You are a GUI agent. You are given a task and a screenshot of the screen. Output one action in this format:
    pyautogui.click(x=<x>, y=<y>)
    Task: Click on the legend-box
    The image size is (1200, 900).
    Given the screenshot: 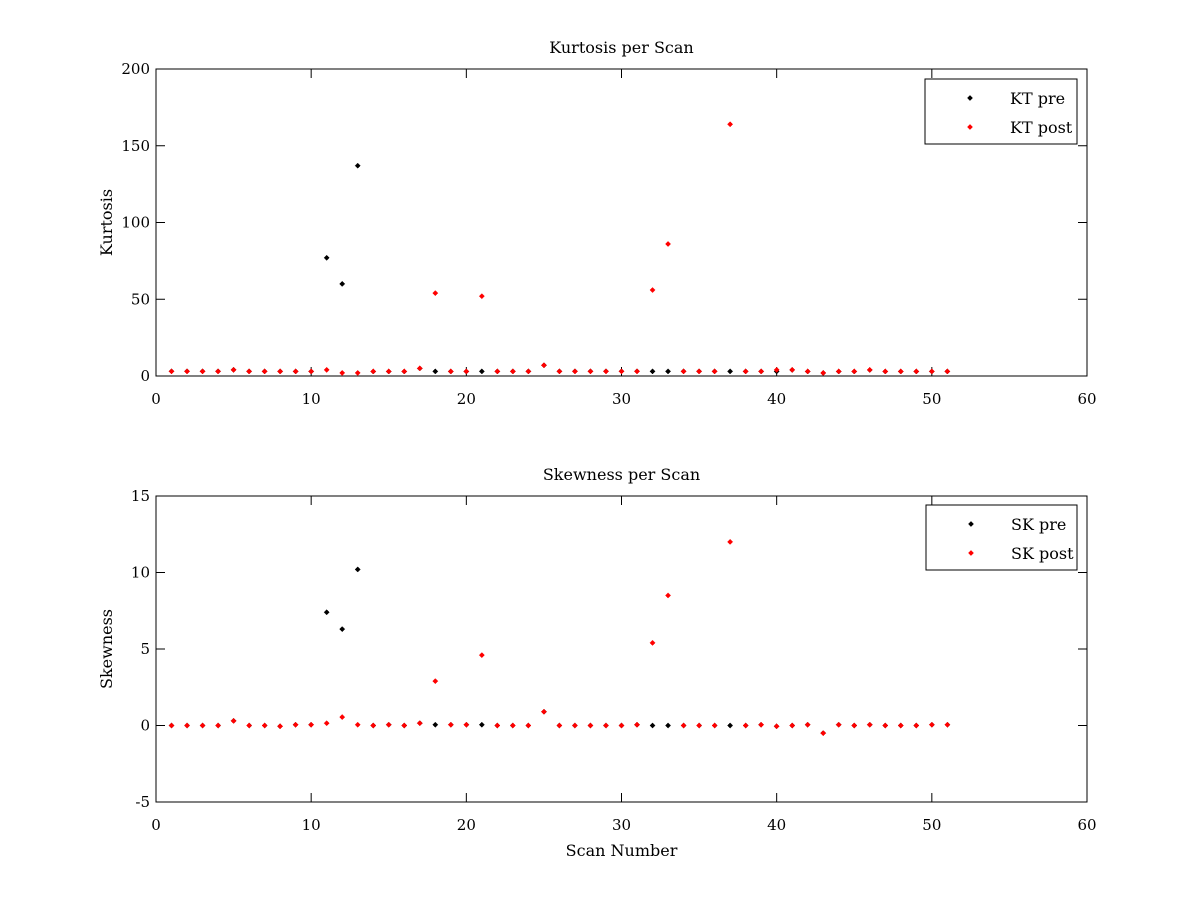 What is the action you would take?
    pyautogui.click(x=1001, y=537)
    